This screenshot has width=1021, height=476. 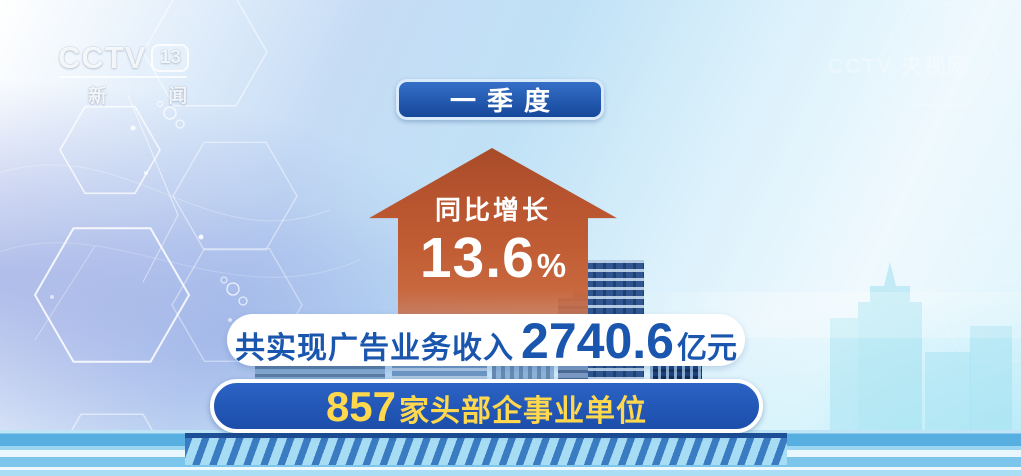 I want to click on revenue-pill: 共实现广告业务收入 2740.6 亿元, so click(x=486, y=340).